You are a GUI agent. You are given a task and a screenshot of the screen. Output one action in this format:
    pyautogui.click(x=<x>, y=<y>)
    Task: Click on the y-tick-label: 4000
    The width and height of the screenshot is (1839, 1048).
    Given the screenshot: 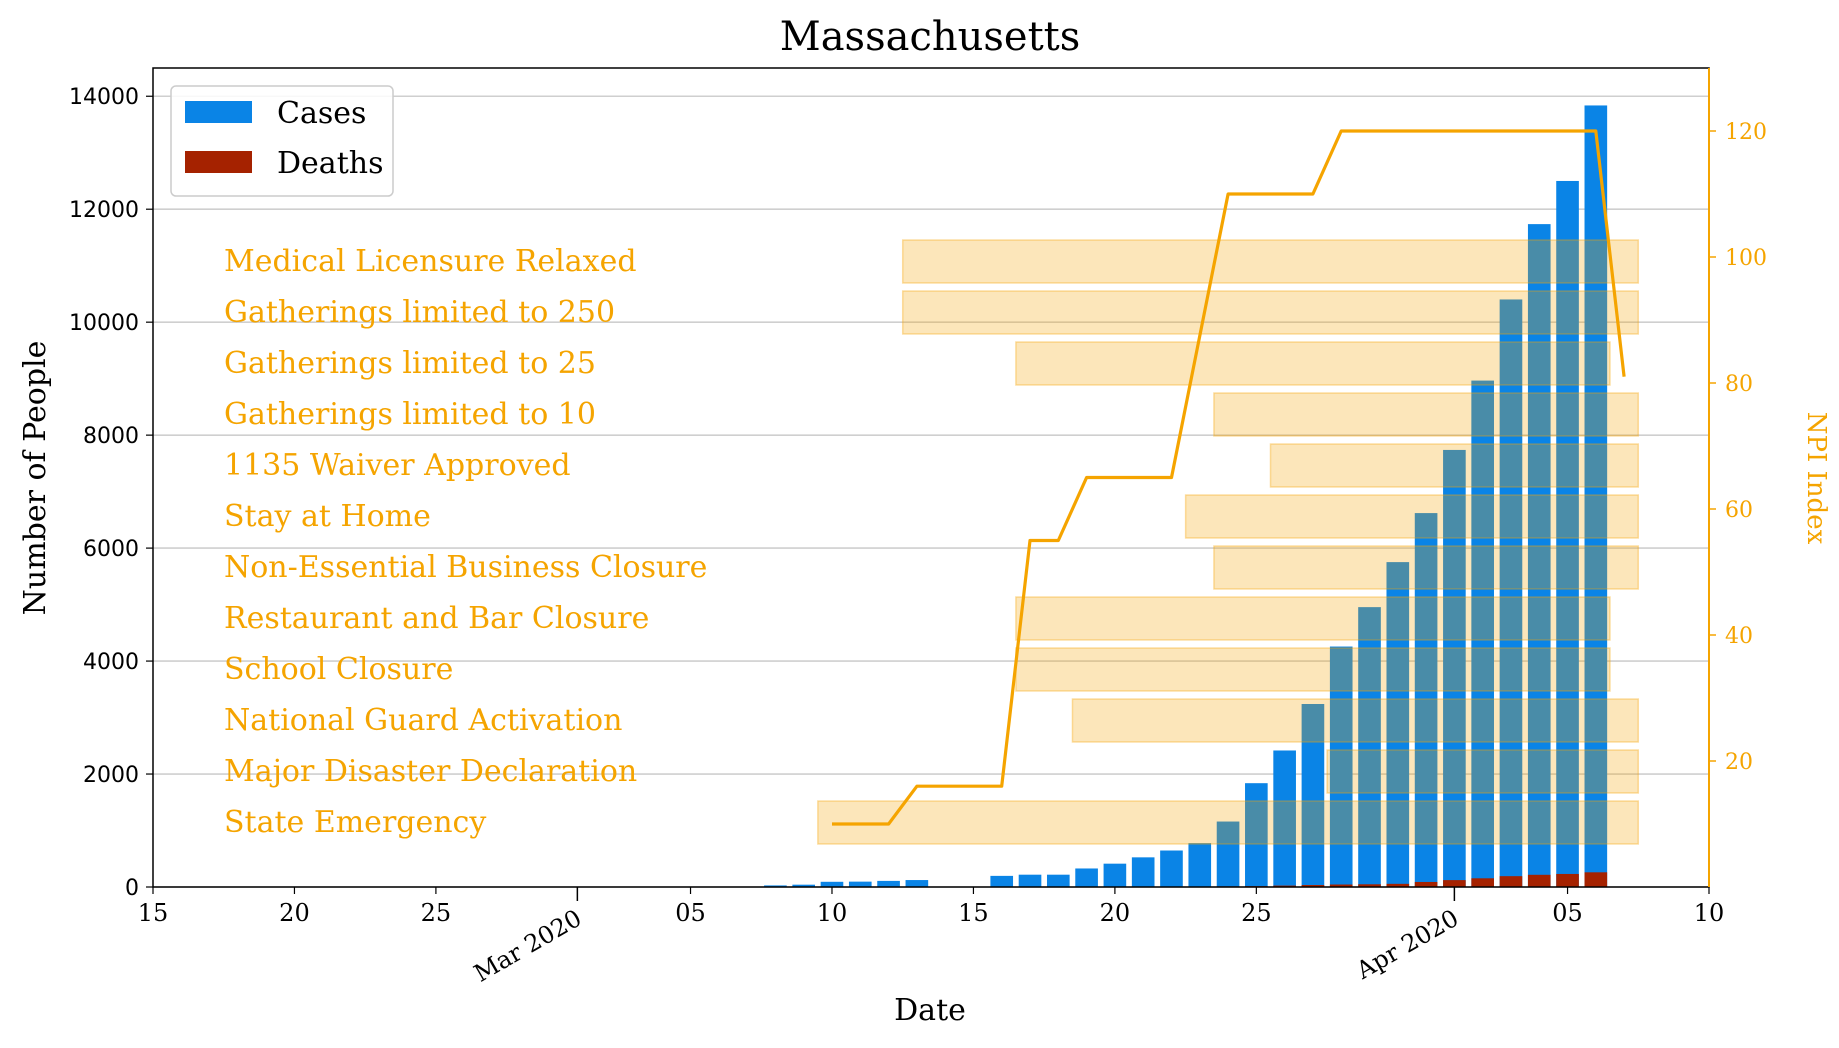 What is the action you would take?
    pyautogui.click(x=111, y=662)
    